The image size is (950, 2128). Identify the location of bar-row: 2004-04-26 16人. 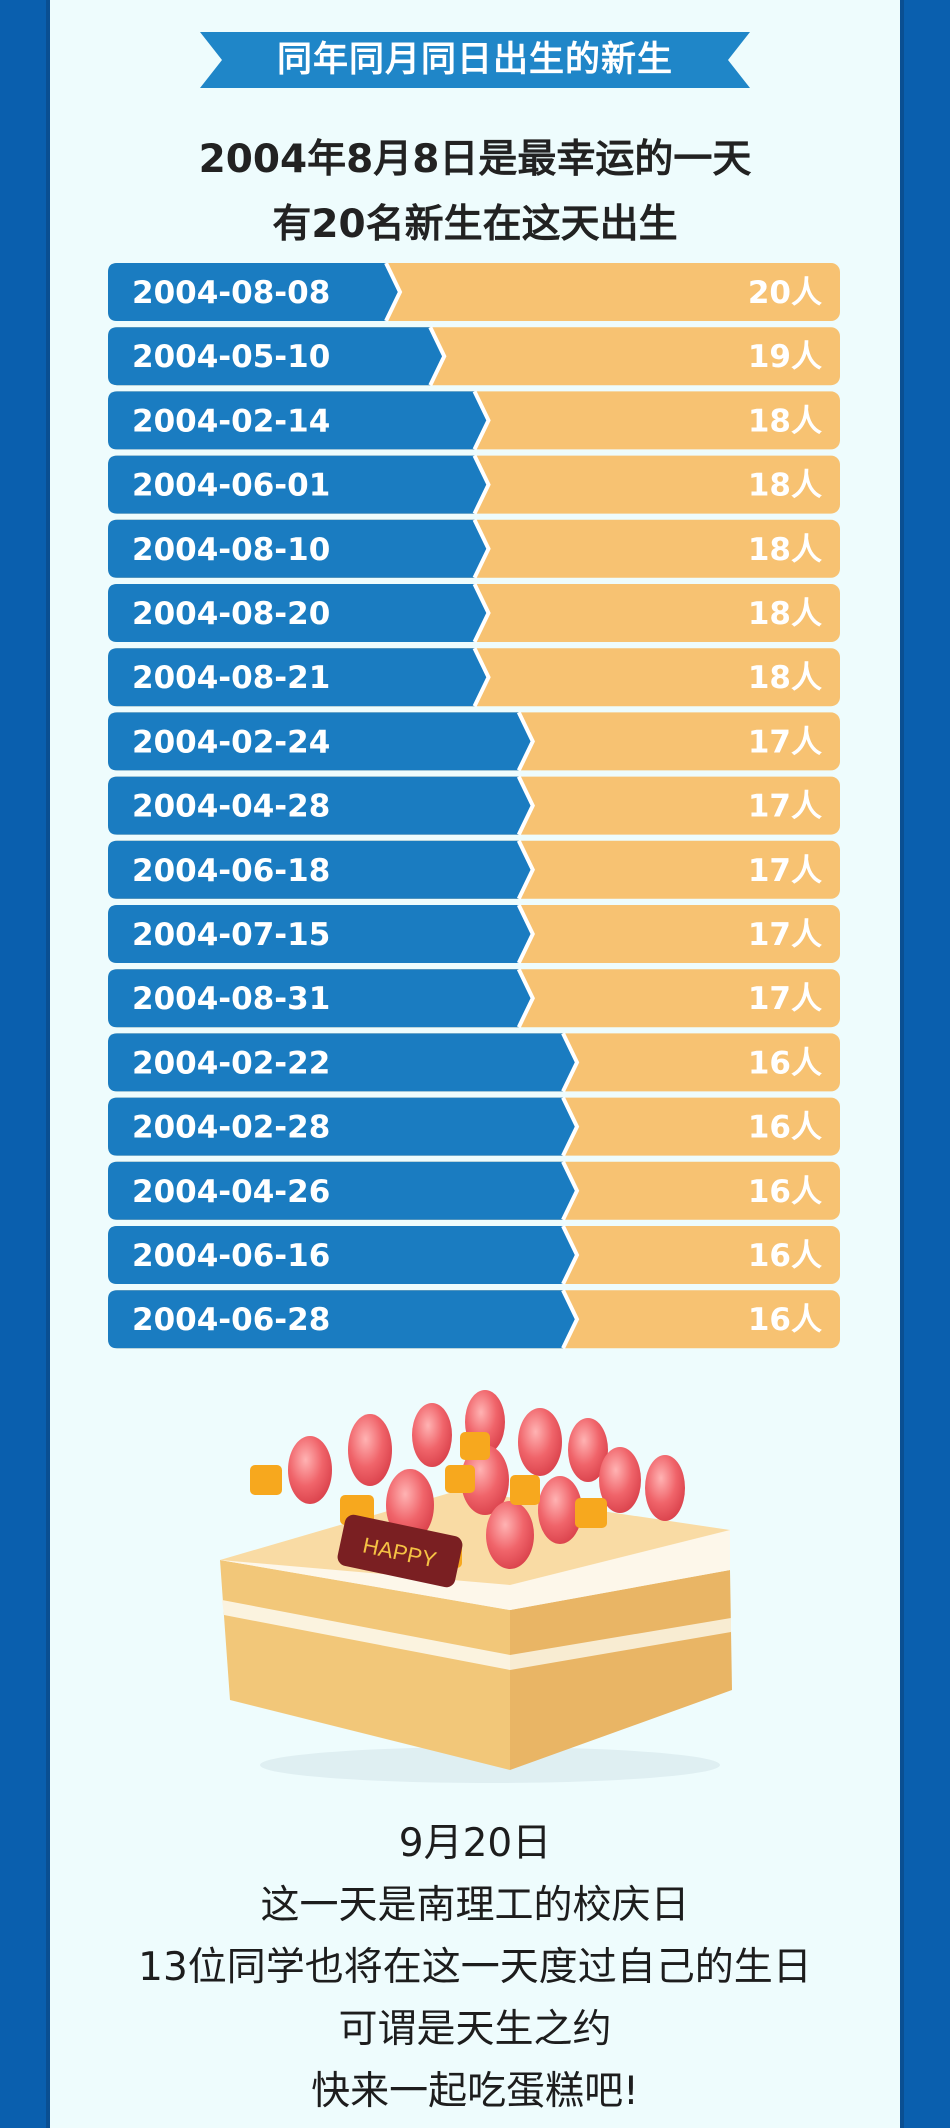
(474, 1190).